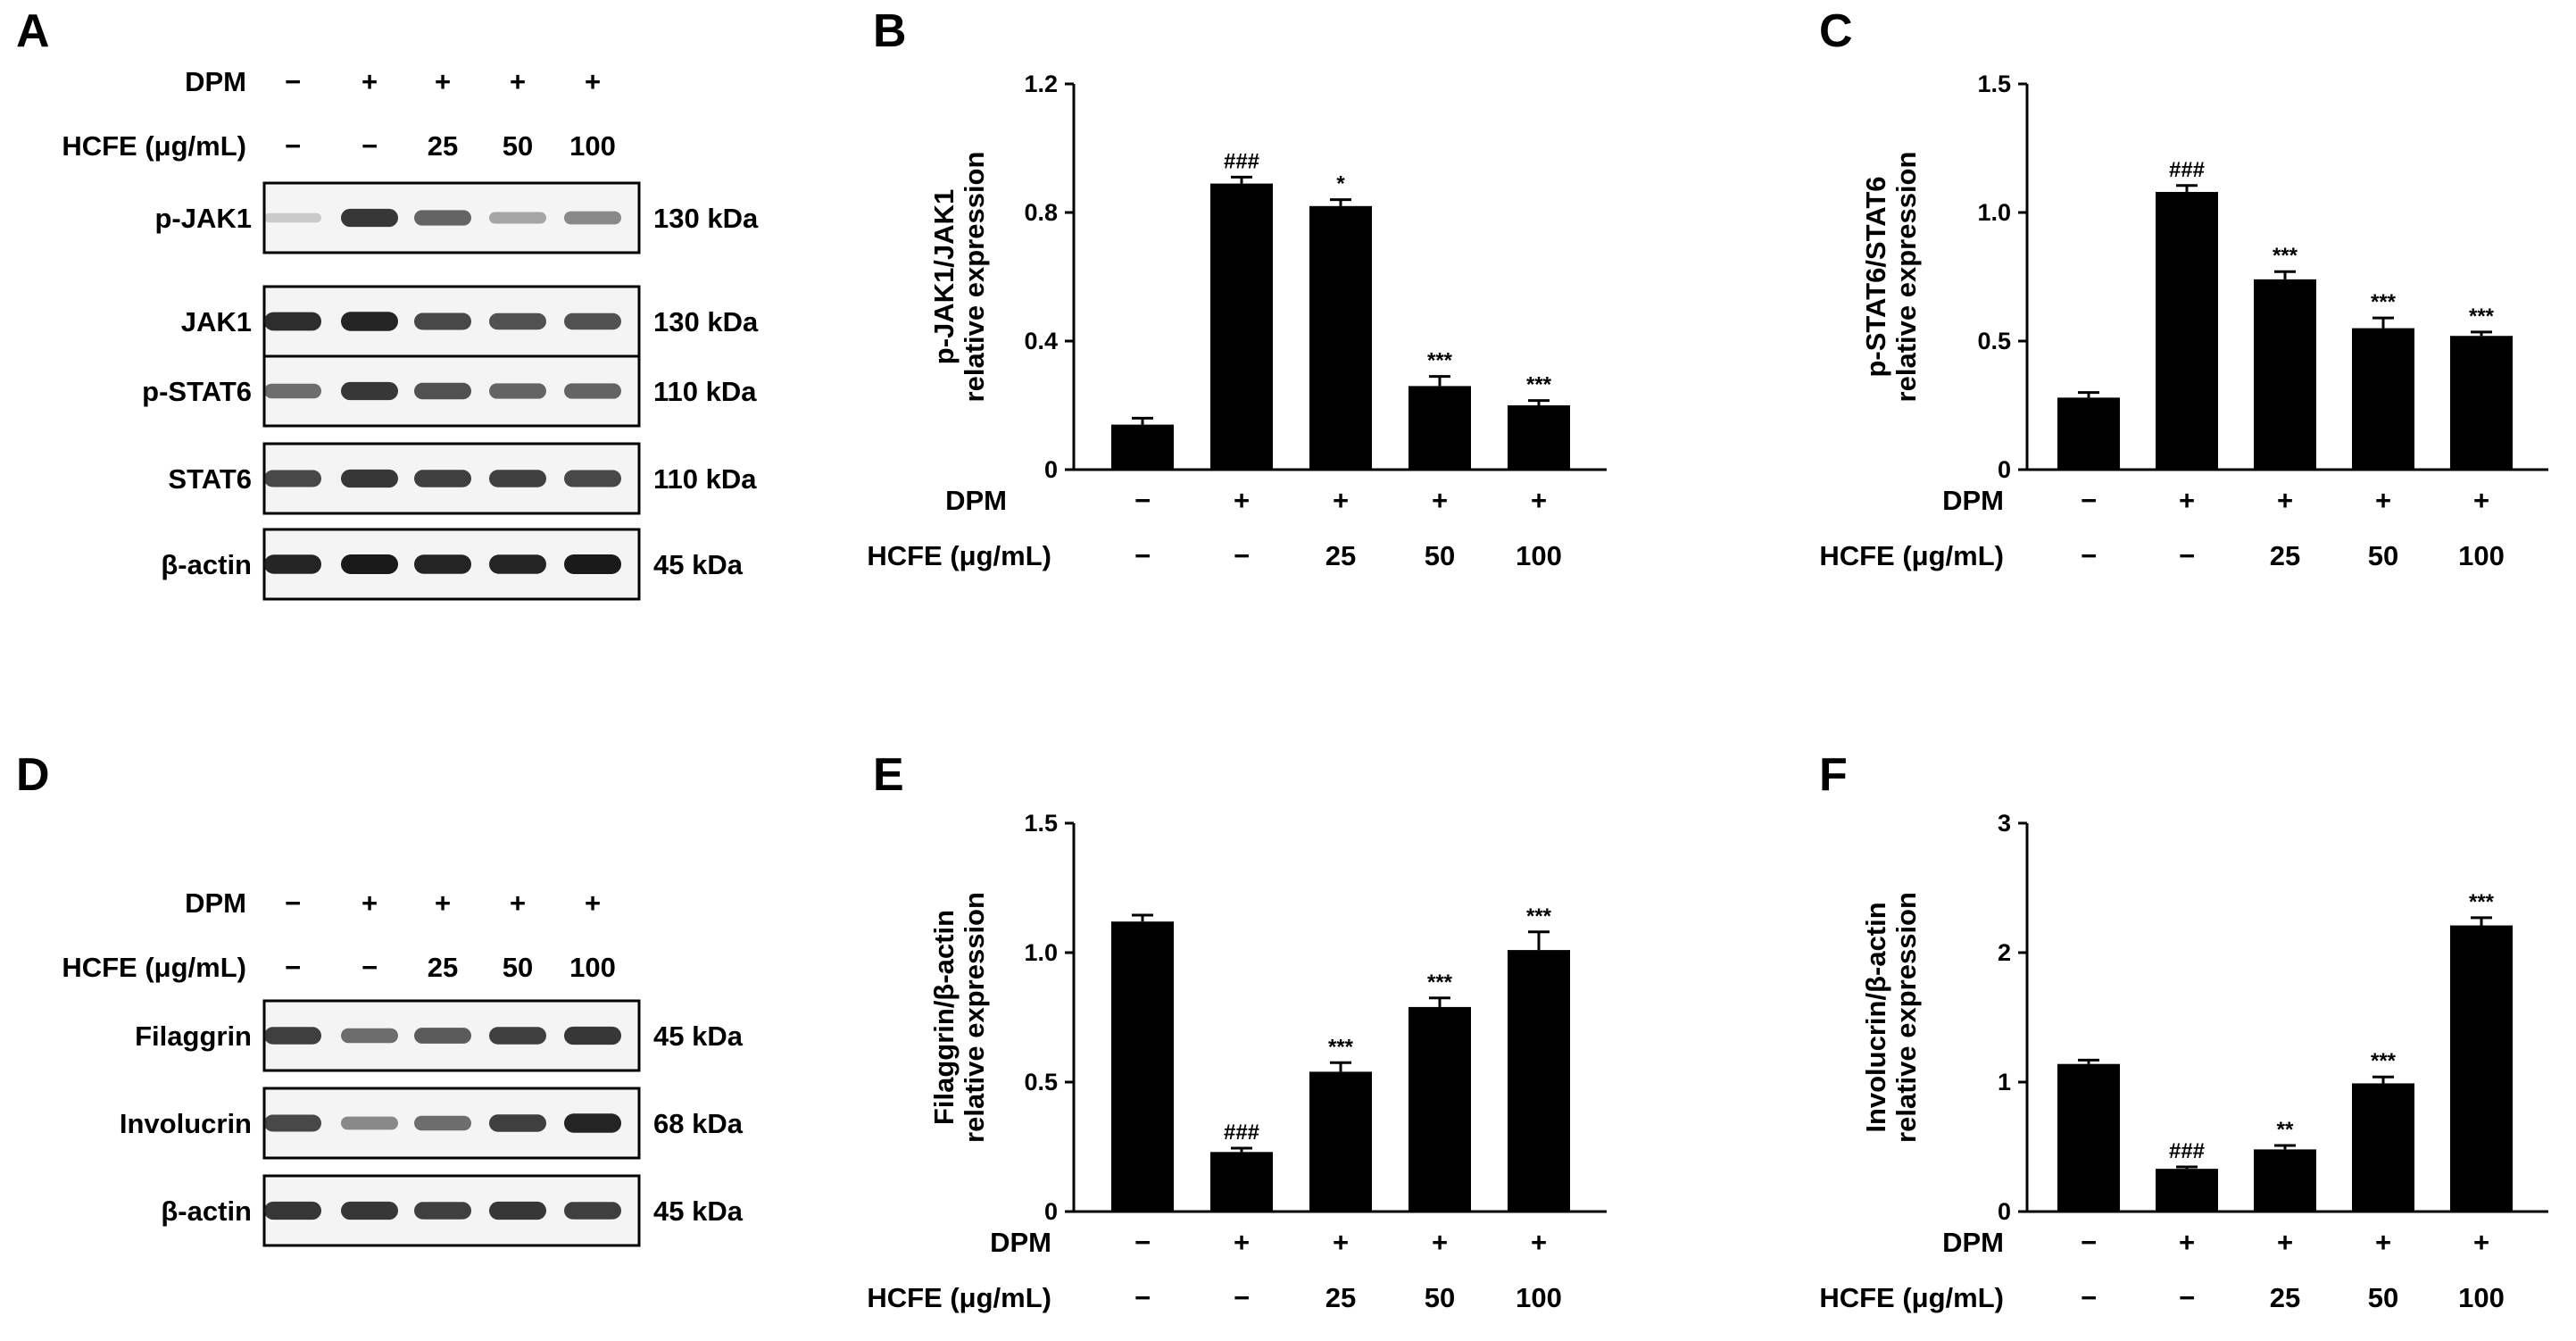 Image resolution: width=2576 pixels, height=1341 pixels. What do you see at coordinates (443, 146) in the screenshot?
I see `hcfe-lane-3: 25` at bounding box center [443, 146].